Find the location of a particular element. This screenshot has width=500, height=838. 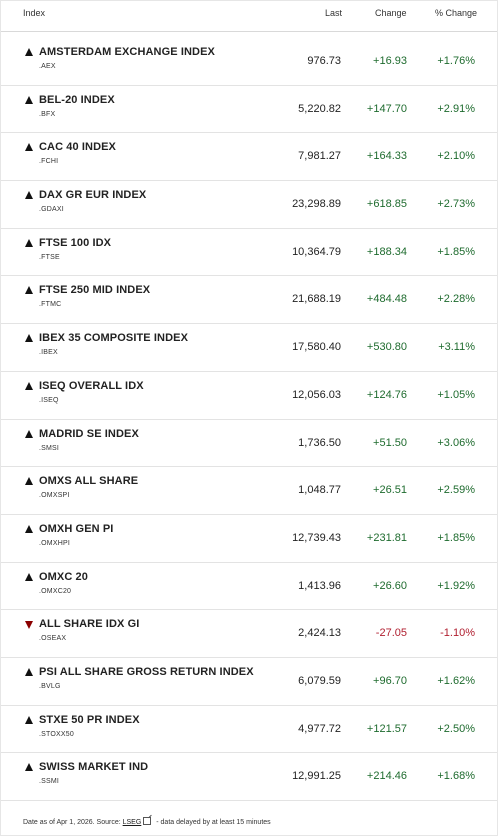

pct-change-value: +1.05% is located at coordinates (456, 394).